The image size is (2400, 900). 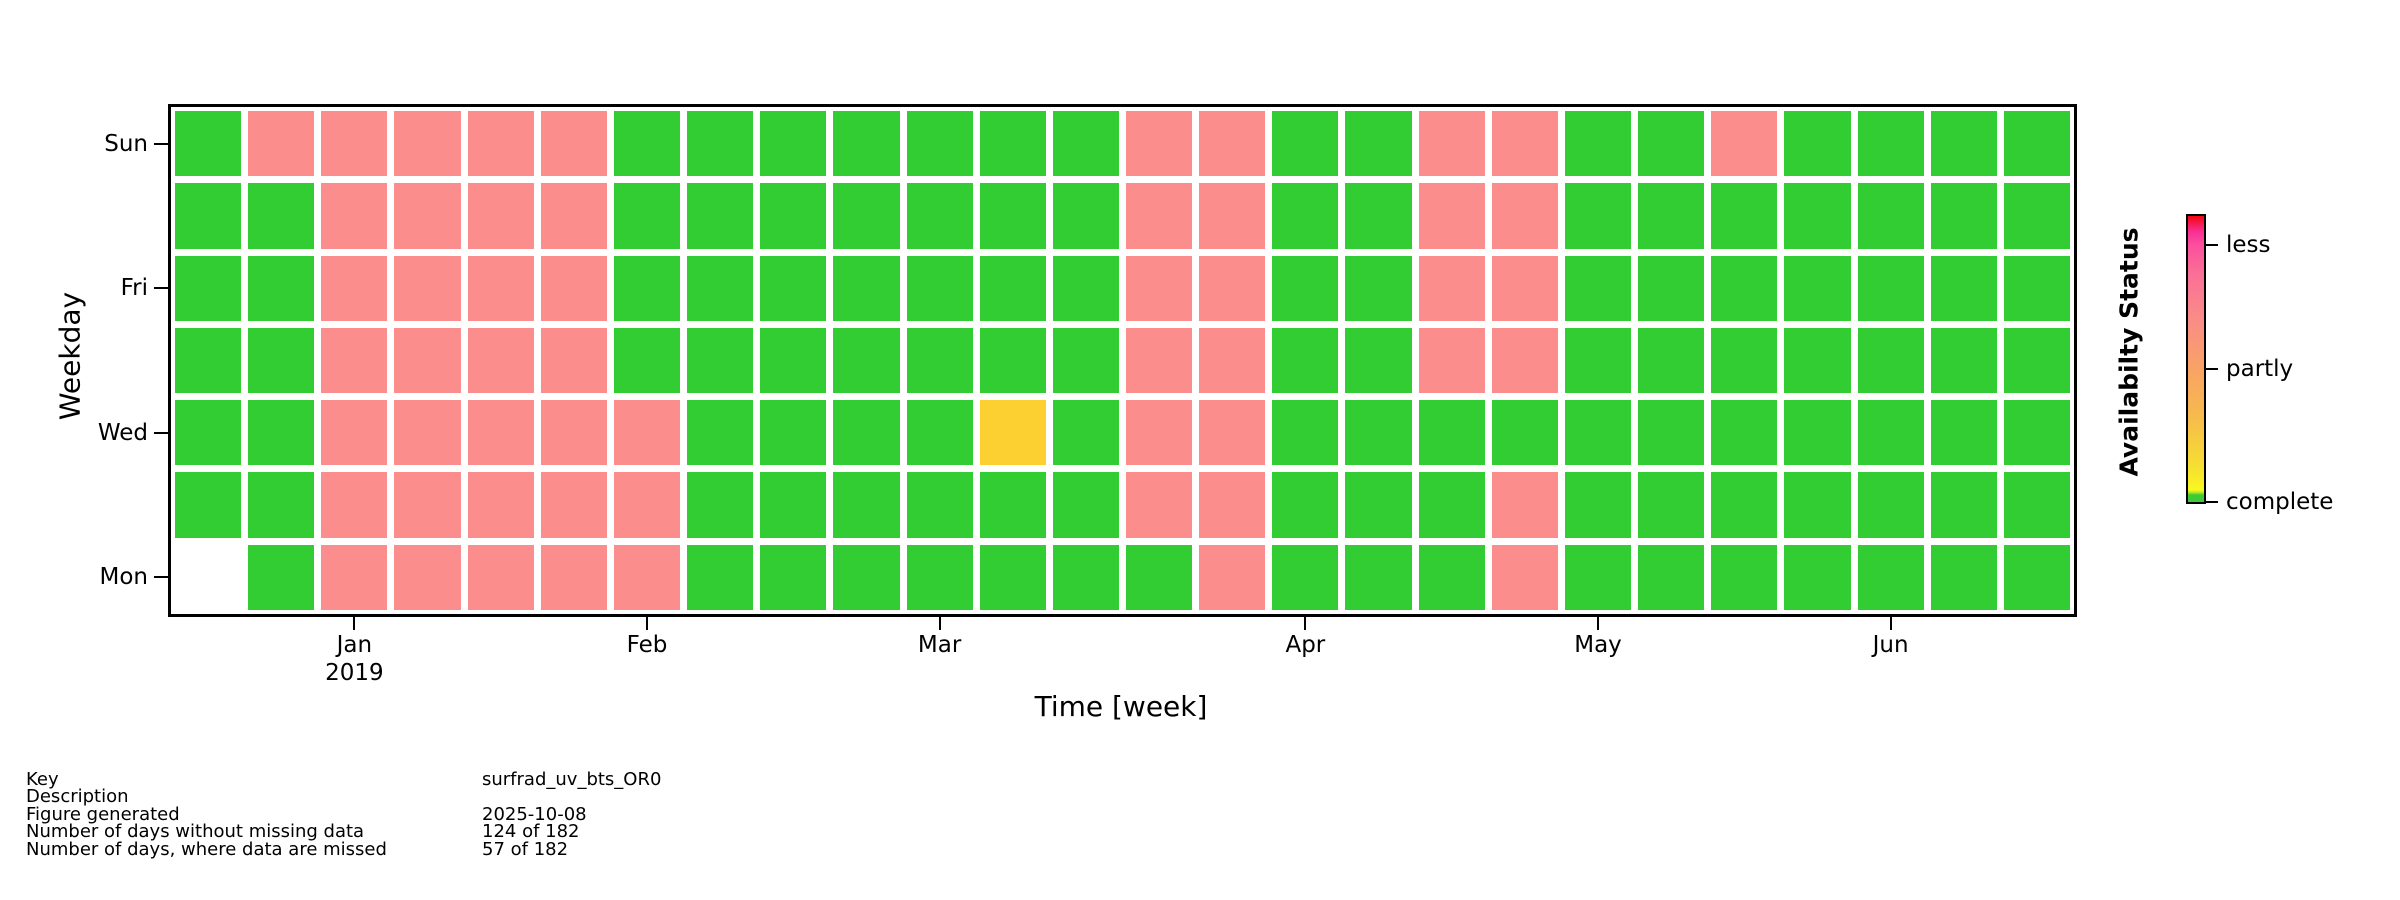 What do you see at coordinates (77, 797) in the screenshot?
I see `annotation-label: Description` at bounding box center [77, 797].